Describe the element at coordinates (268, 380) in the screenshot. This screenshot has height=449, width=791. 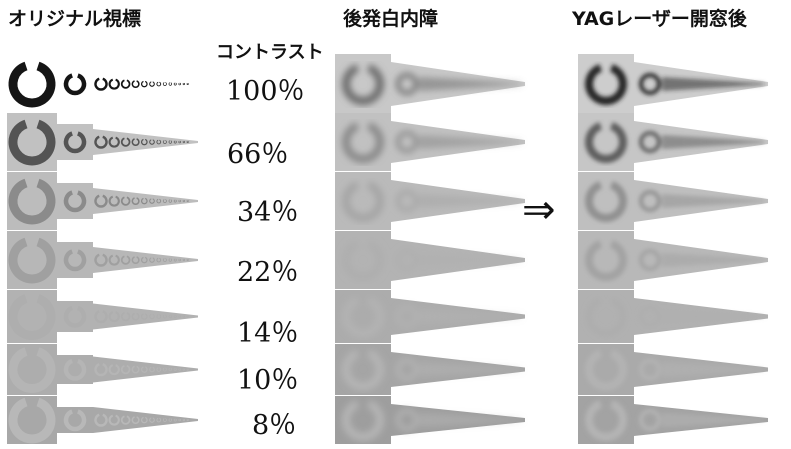
I see `contrast-label-10: 10％` at that location.